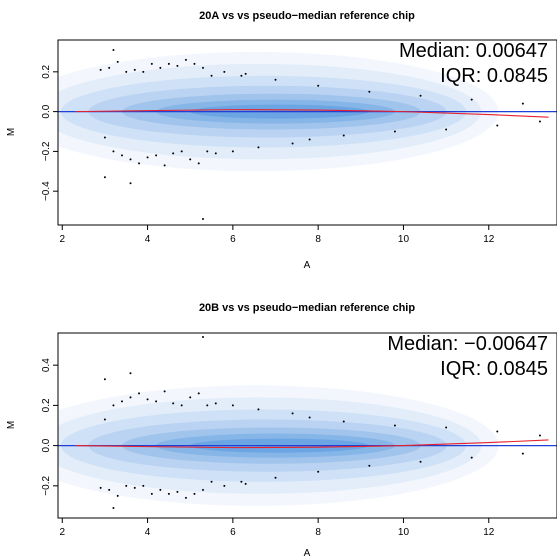  I want to click on median-annotation: Median: 0.00647, so click(473, 51).